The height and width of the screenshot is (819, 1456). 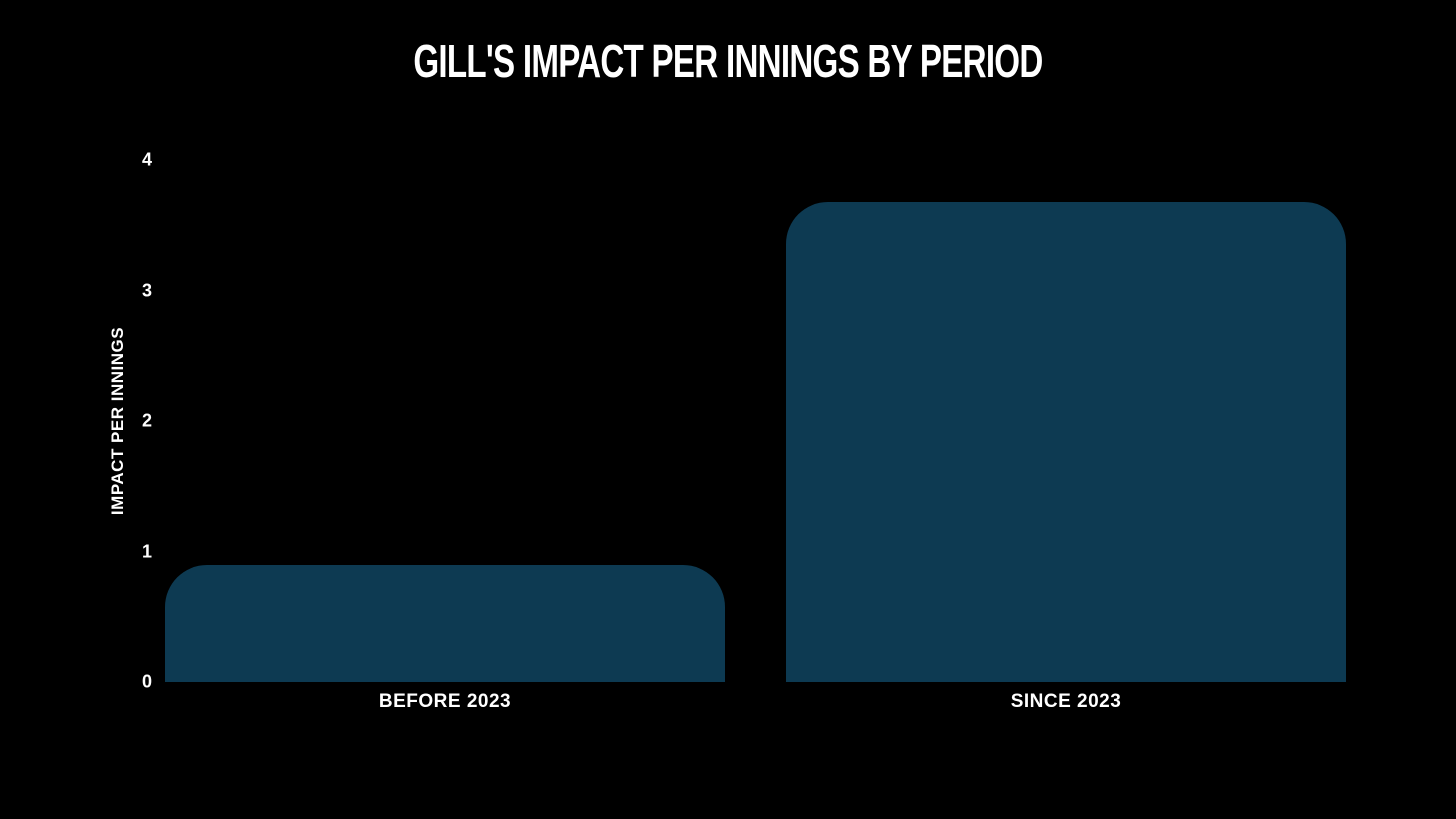 I want to click on chart-title-row: GILL'S IMPACT PER INNINGS BY PERIOD, so click(x=728, y=61).